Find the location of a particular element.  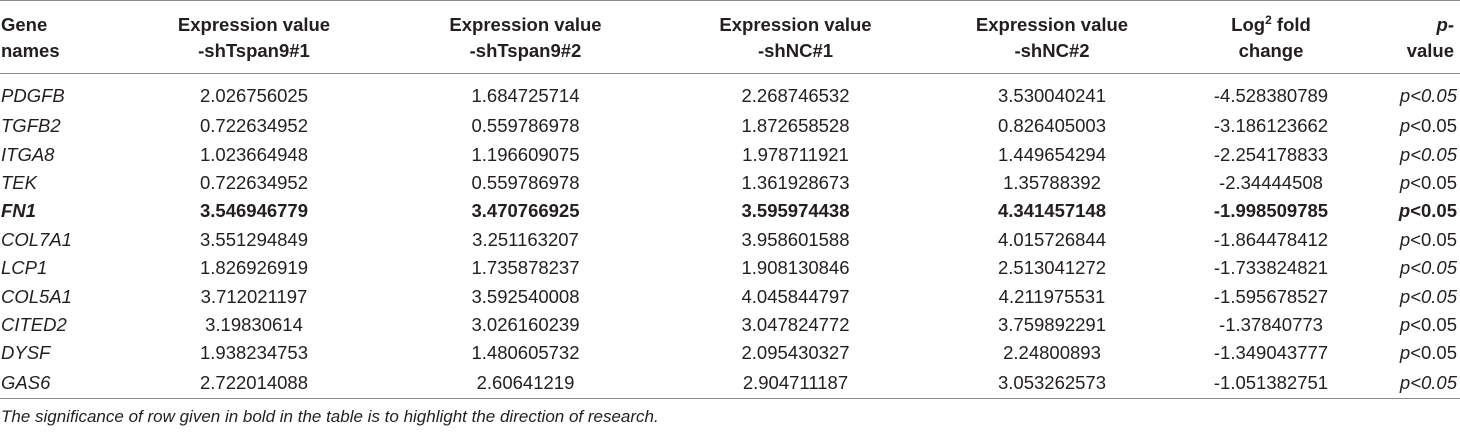

expression-value-cell: 2.095430327 is located at coordinates (795, 353).